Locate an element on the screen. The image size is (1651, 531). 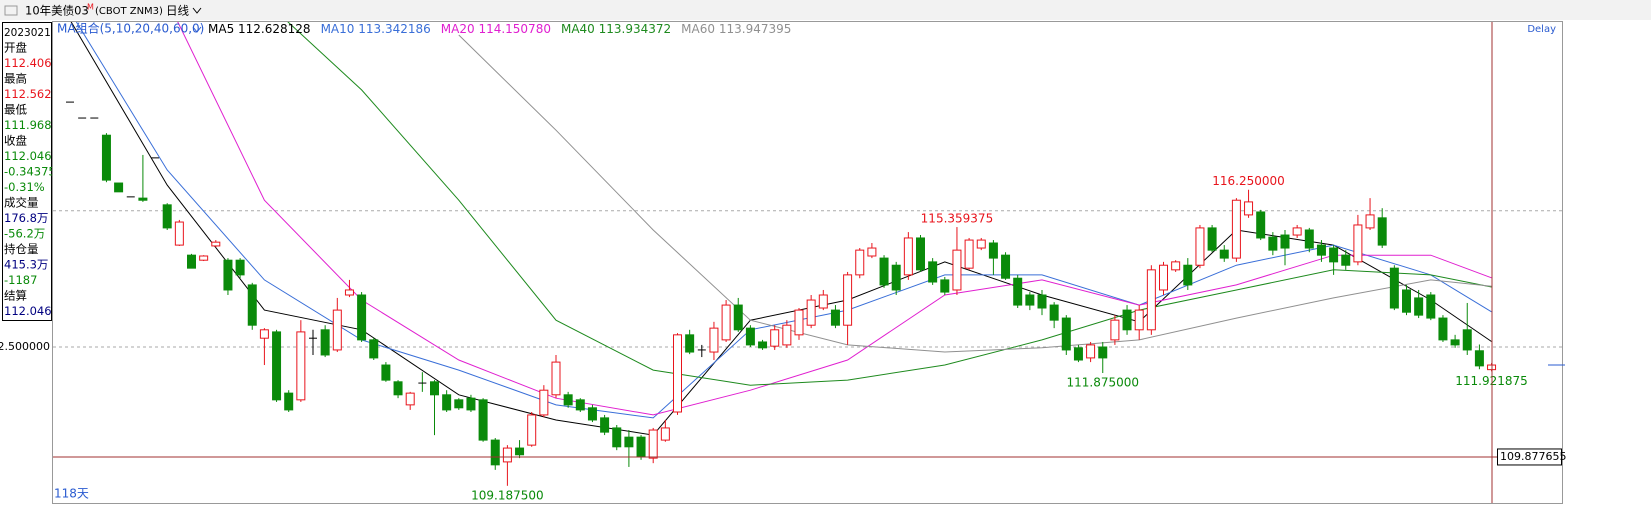
toolbar is located at coordinates (825, 10).